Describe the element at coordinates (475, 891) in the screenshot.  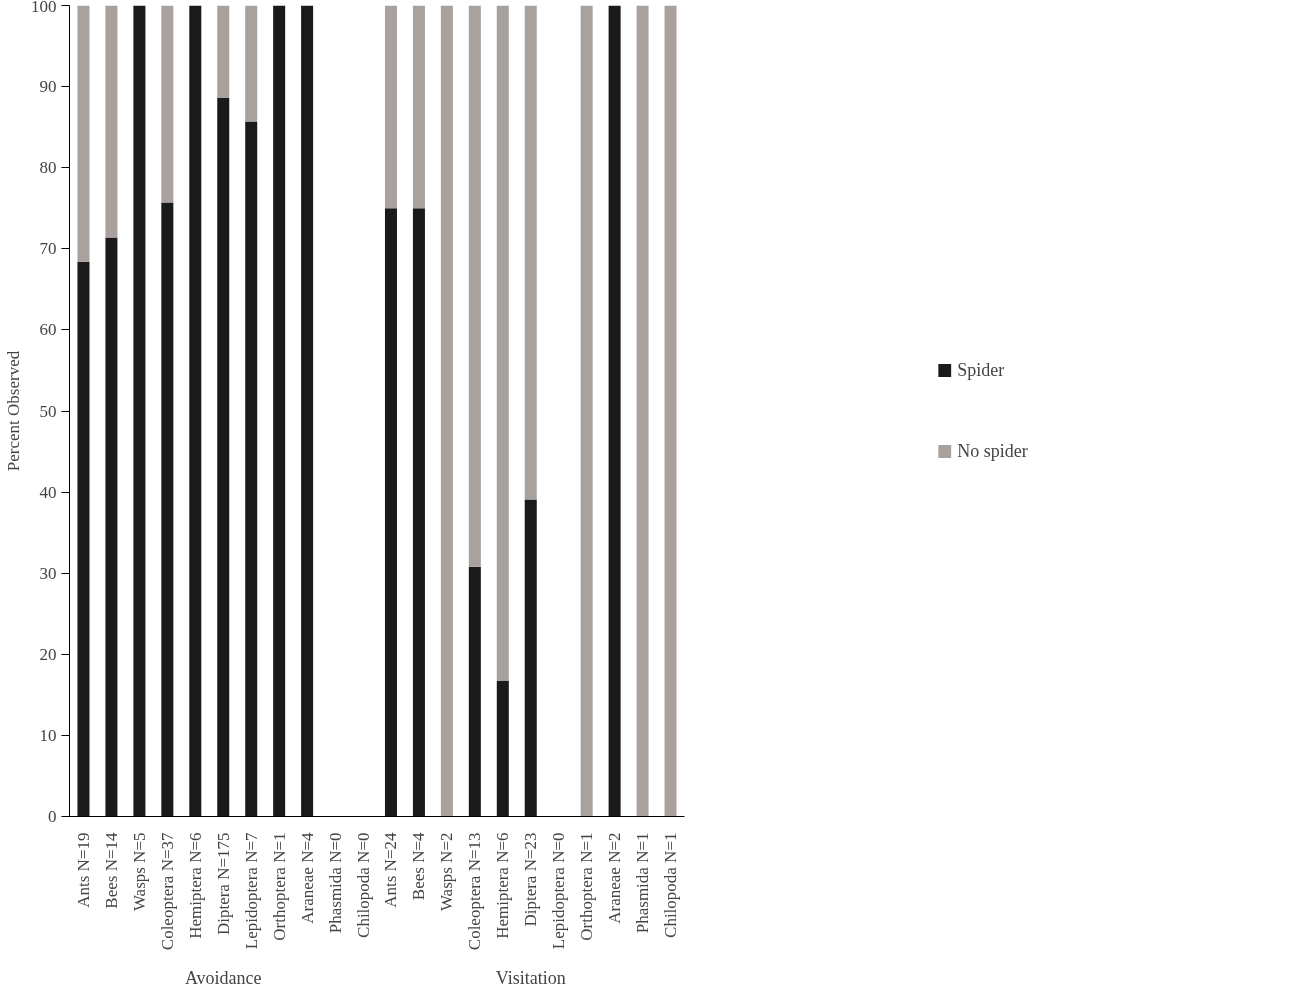
I see `x-tick-label: Coleoptera N=13` at that location.